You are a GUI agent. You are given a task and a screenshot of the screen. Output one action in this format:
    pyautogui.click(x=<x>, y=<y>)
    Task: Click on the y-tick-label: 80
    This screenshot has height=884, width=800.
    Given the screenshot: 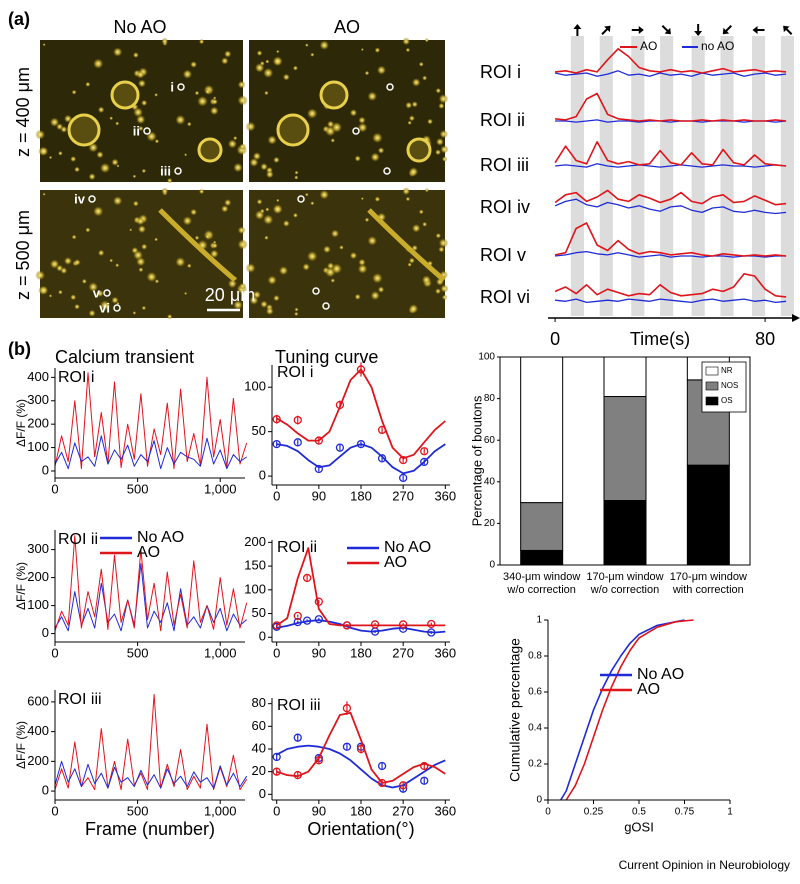 What is the action you would take?
    pyautogui.click(x=490, y=398)
    